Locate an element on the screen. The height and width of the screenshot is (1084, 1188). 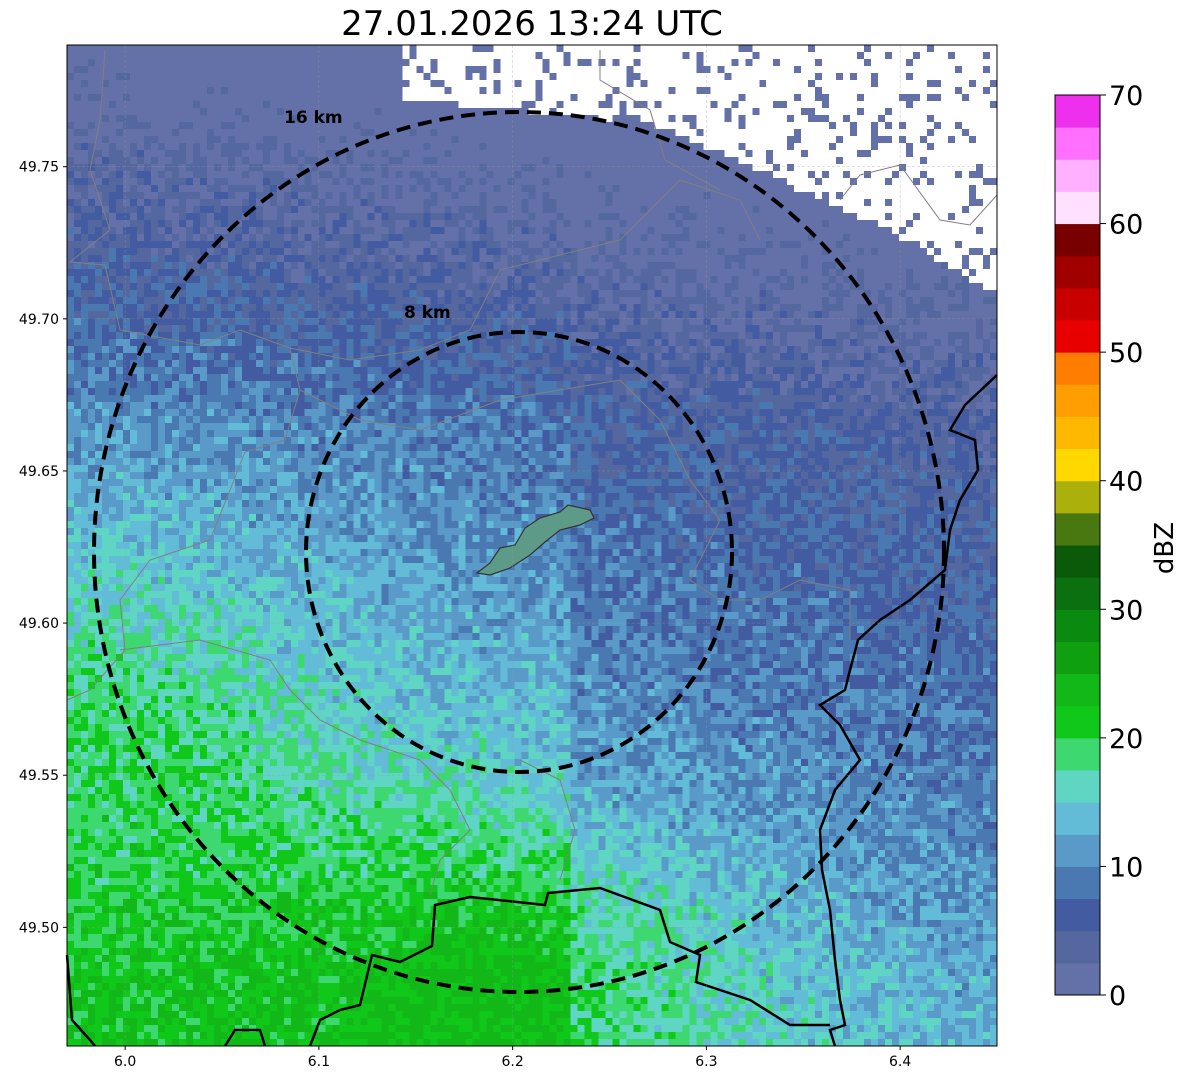
country-border-south2 is located at coordinates (245, 1037).